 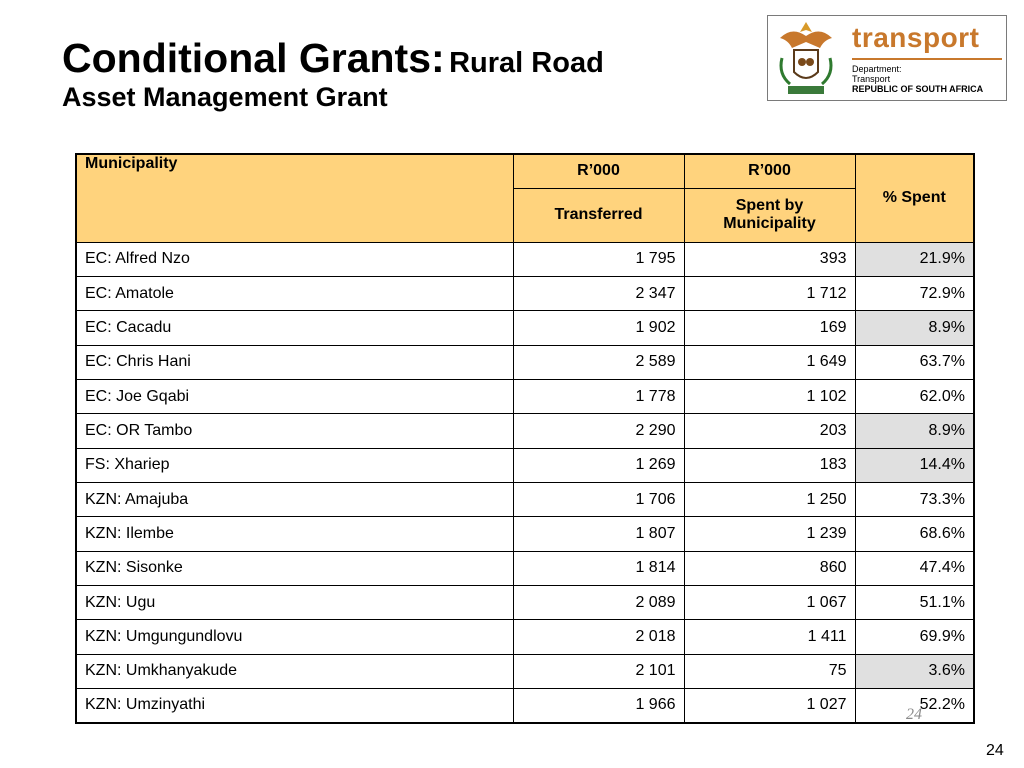 I want to click on transferred-cell: 1 807, so click(x=598, y=534).